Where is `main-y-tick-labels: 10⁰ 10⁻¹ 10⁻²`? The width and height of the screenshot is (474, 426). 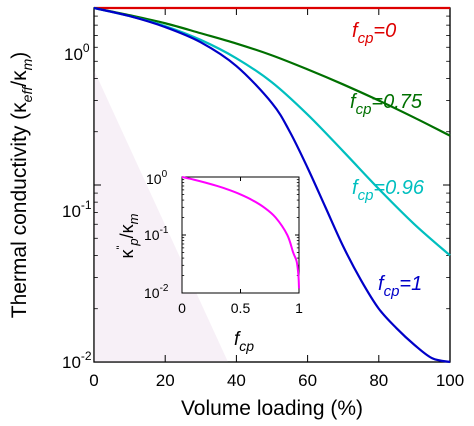 main-y-tick-labels: 10⁰ 10⁻¹ 10⁻² is located at coordinates (77, 206).